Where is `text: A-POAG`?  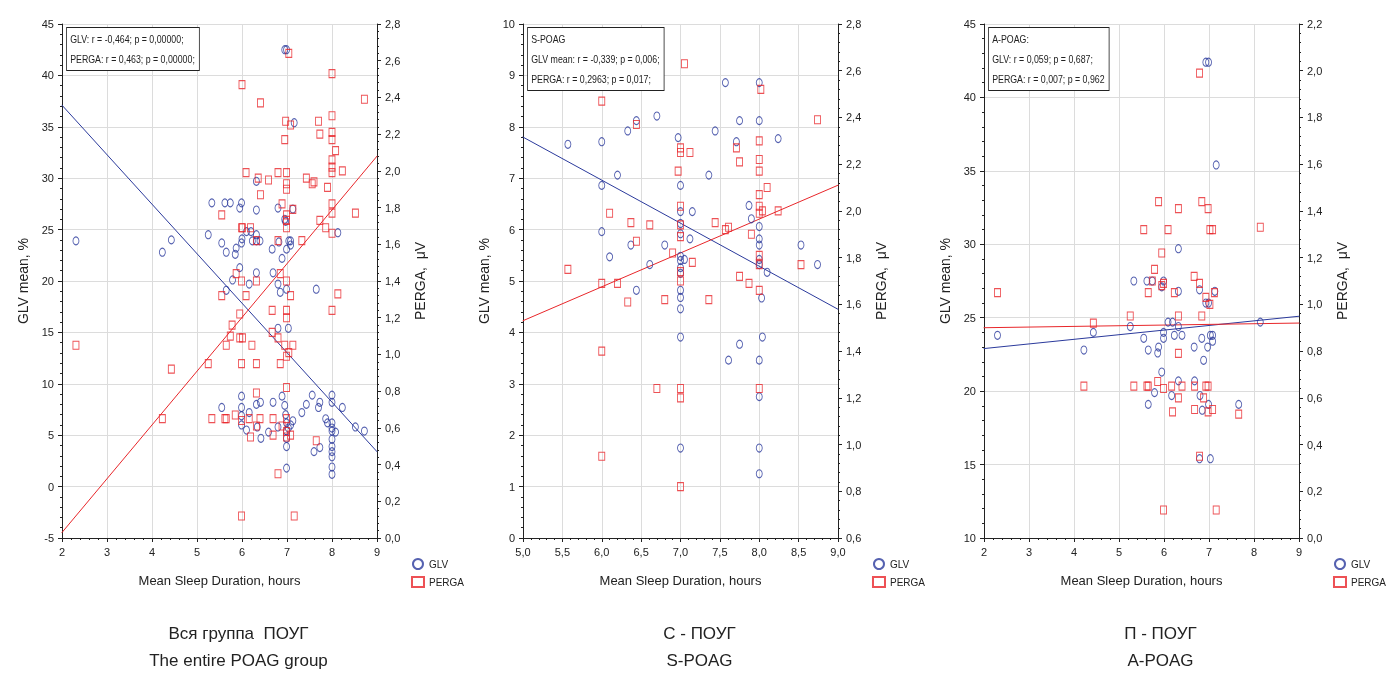
text: A-POAG is located at coordinates (1160, 660).